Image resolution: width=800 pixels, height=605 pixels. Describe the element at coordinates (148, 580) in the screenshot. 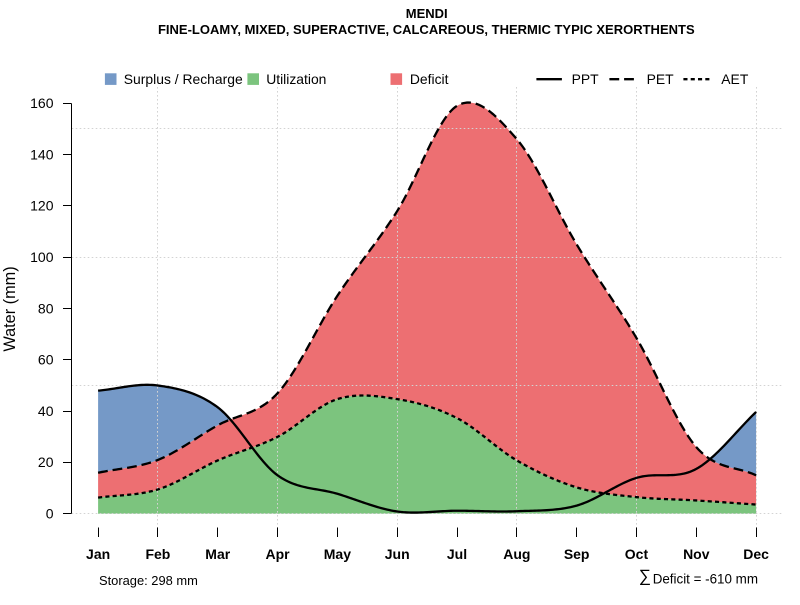

I see `svg-text: Storage: 298 mm` at that location.